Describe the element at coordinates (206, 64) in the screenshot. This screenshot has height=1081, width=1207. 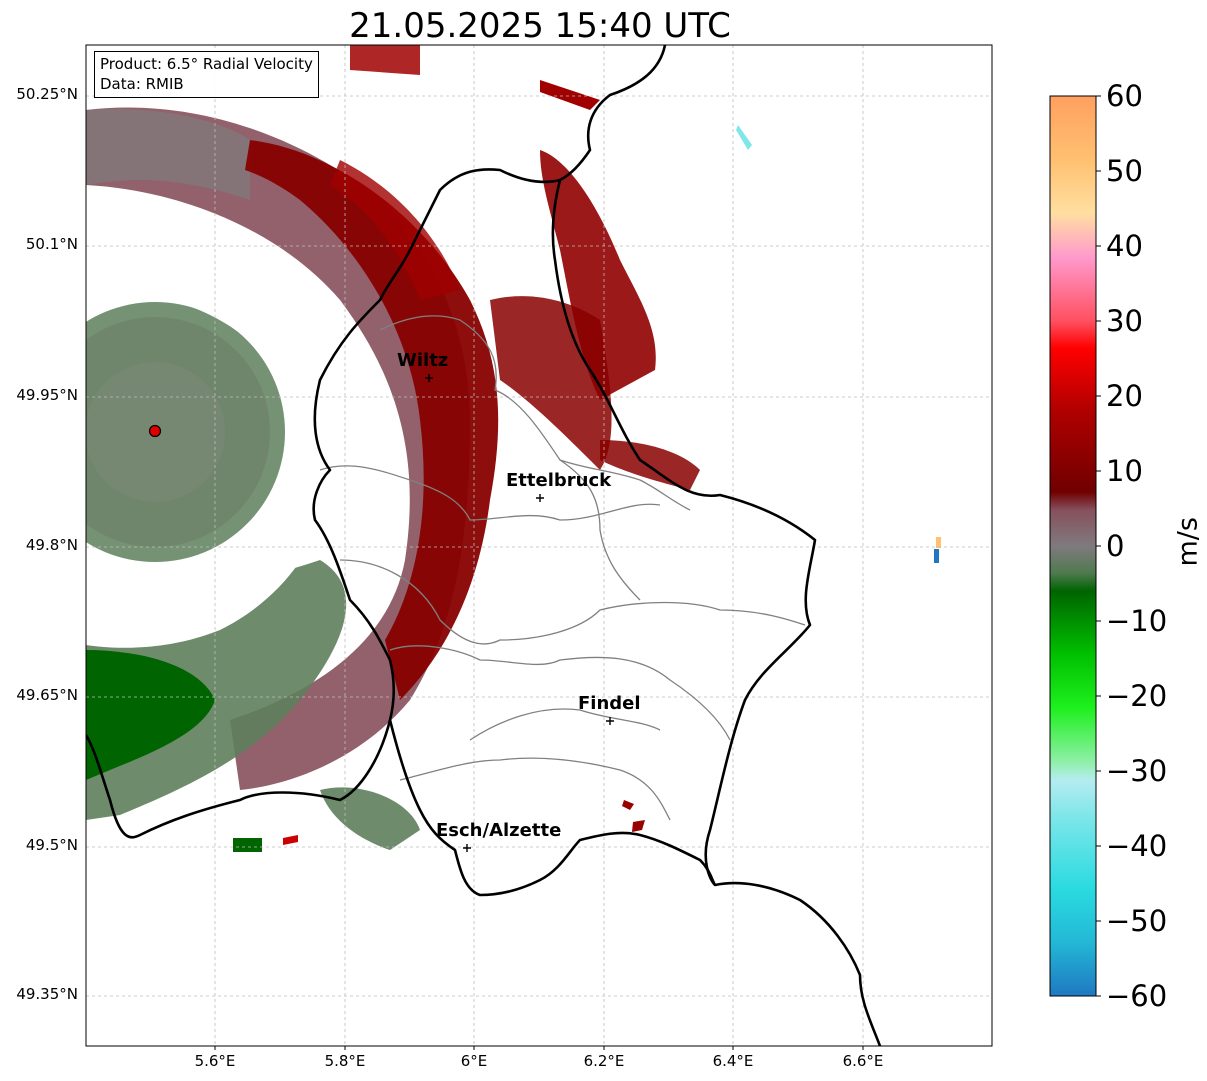
I see `product-label: Product: 6.5° Radial Velocity` at that location.